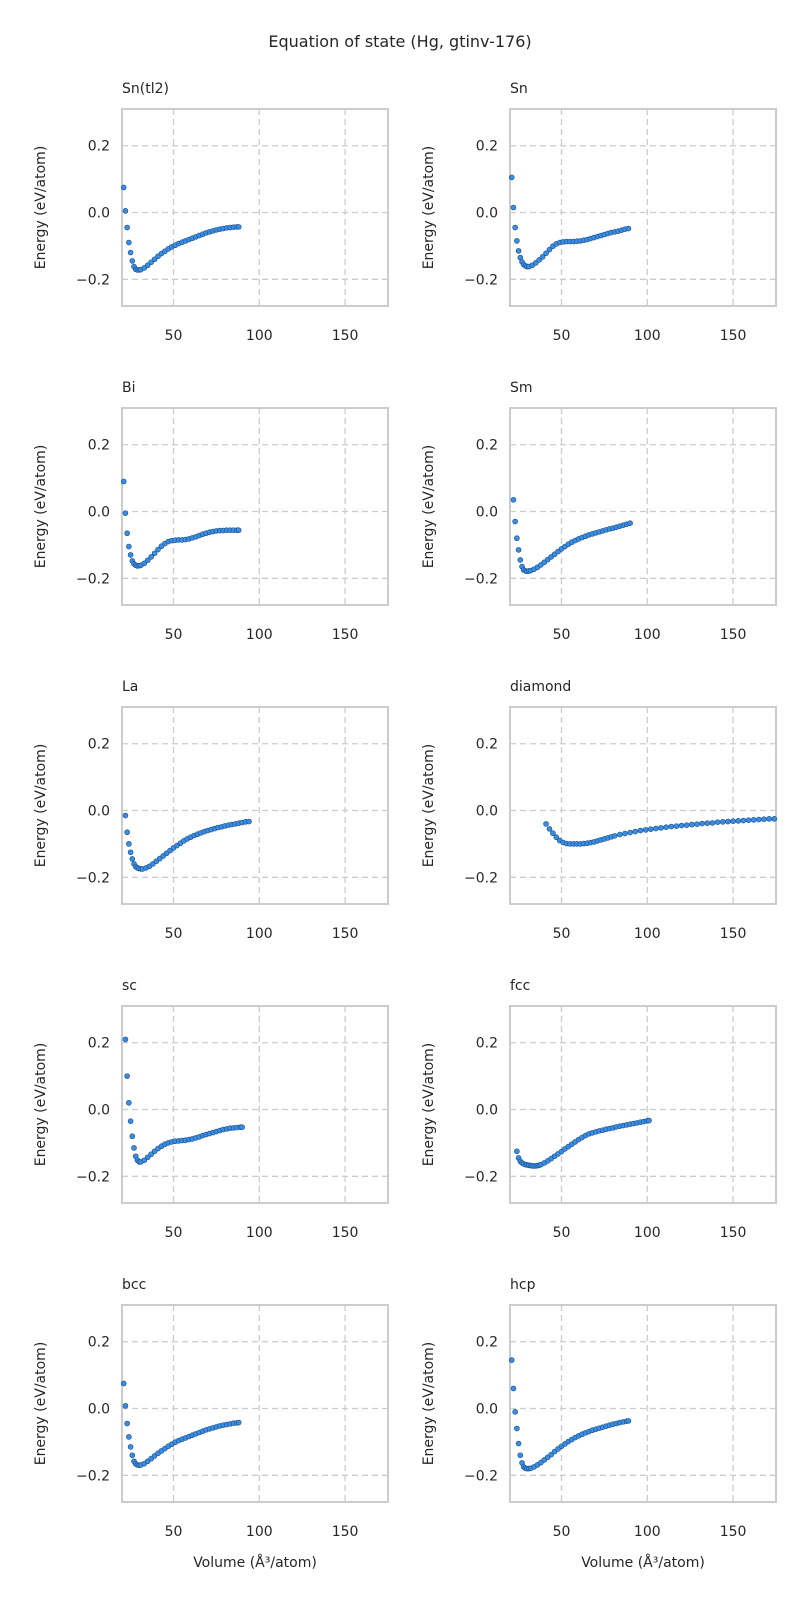  What do you see at coordinates (255, 1562) in the screenshot?
I see `x-axis-label: Volume (Å³/atom)` at bounding box center [255, 1562].